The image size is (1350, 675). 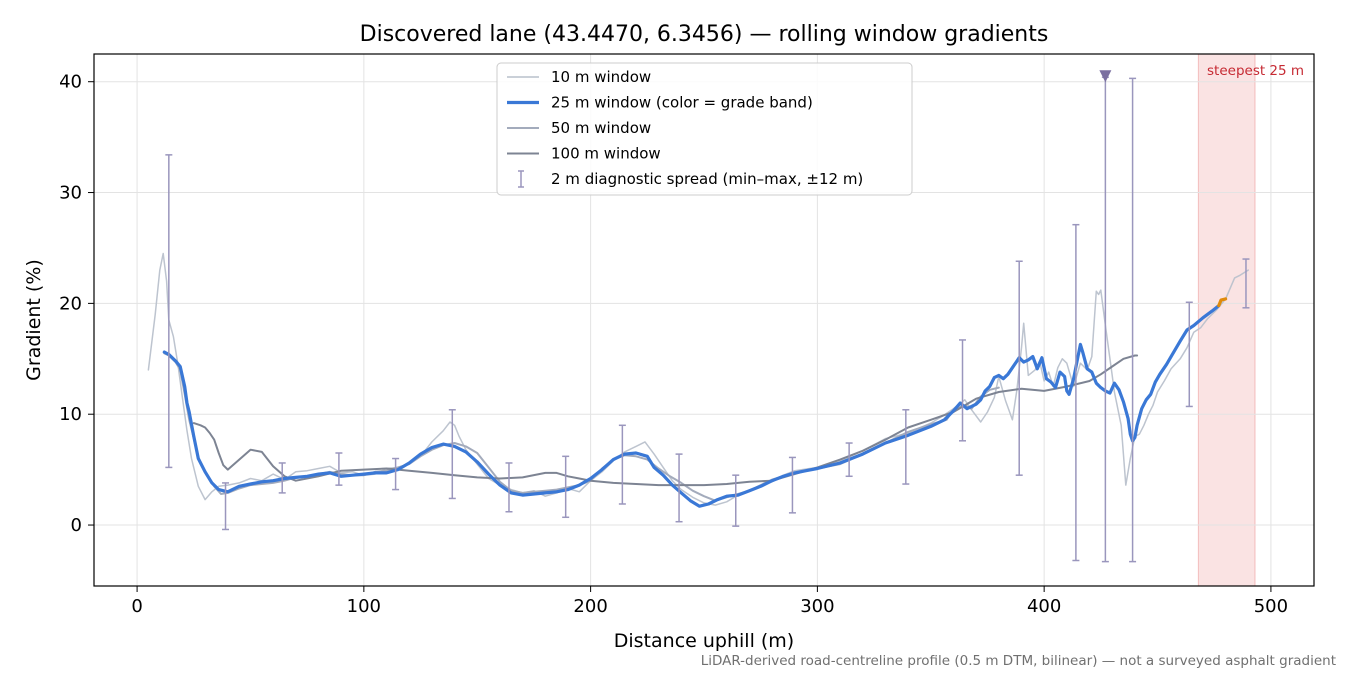 I want to click on y-tick-label: 20, so click(x=70, y=303).